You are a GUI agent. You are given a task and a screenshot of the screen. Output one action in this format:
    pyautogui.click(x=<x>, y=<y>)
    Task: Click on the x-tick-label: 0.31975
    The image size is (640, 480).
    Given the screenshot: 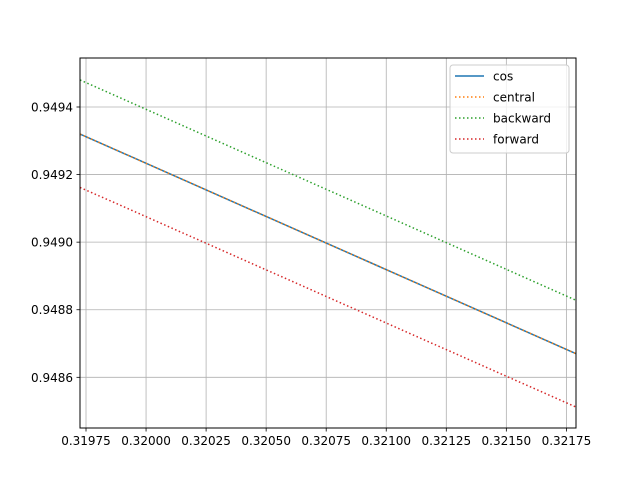 What is the action you would take?
    pyautogui.click(x=86, y=441)
    